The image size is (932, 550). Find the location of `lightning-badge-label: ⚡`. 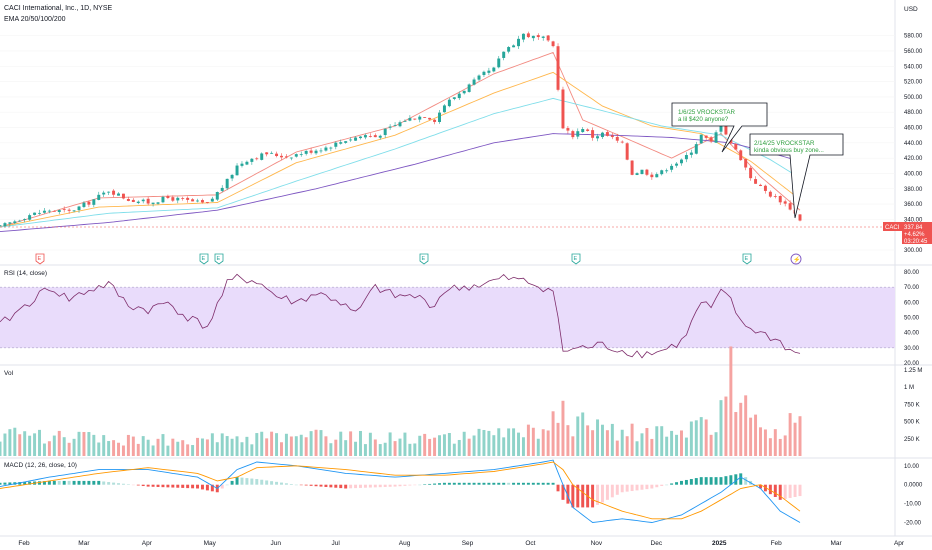

lightning-badge-label: ⚡ is located at coordinates (796, 260).